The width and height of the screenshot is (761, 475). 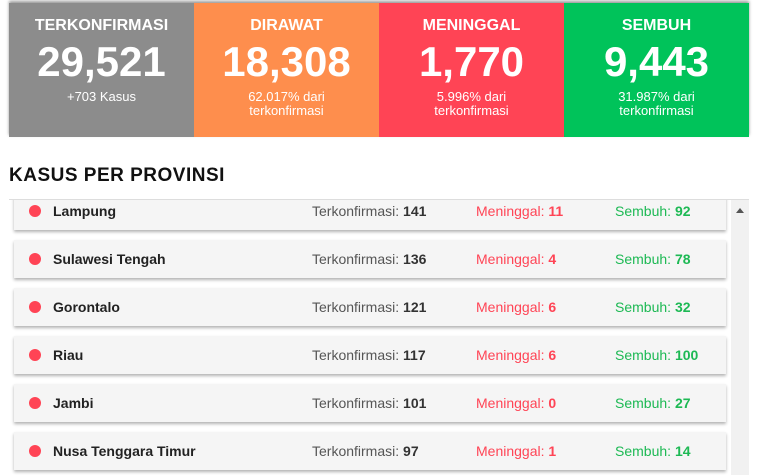 What do you see at coordinates (471, 61) in the screenshot?
I see `card-value: 1,770` at bounding box center [471, 61].